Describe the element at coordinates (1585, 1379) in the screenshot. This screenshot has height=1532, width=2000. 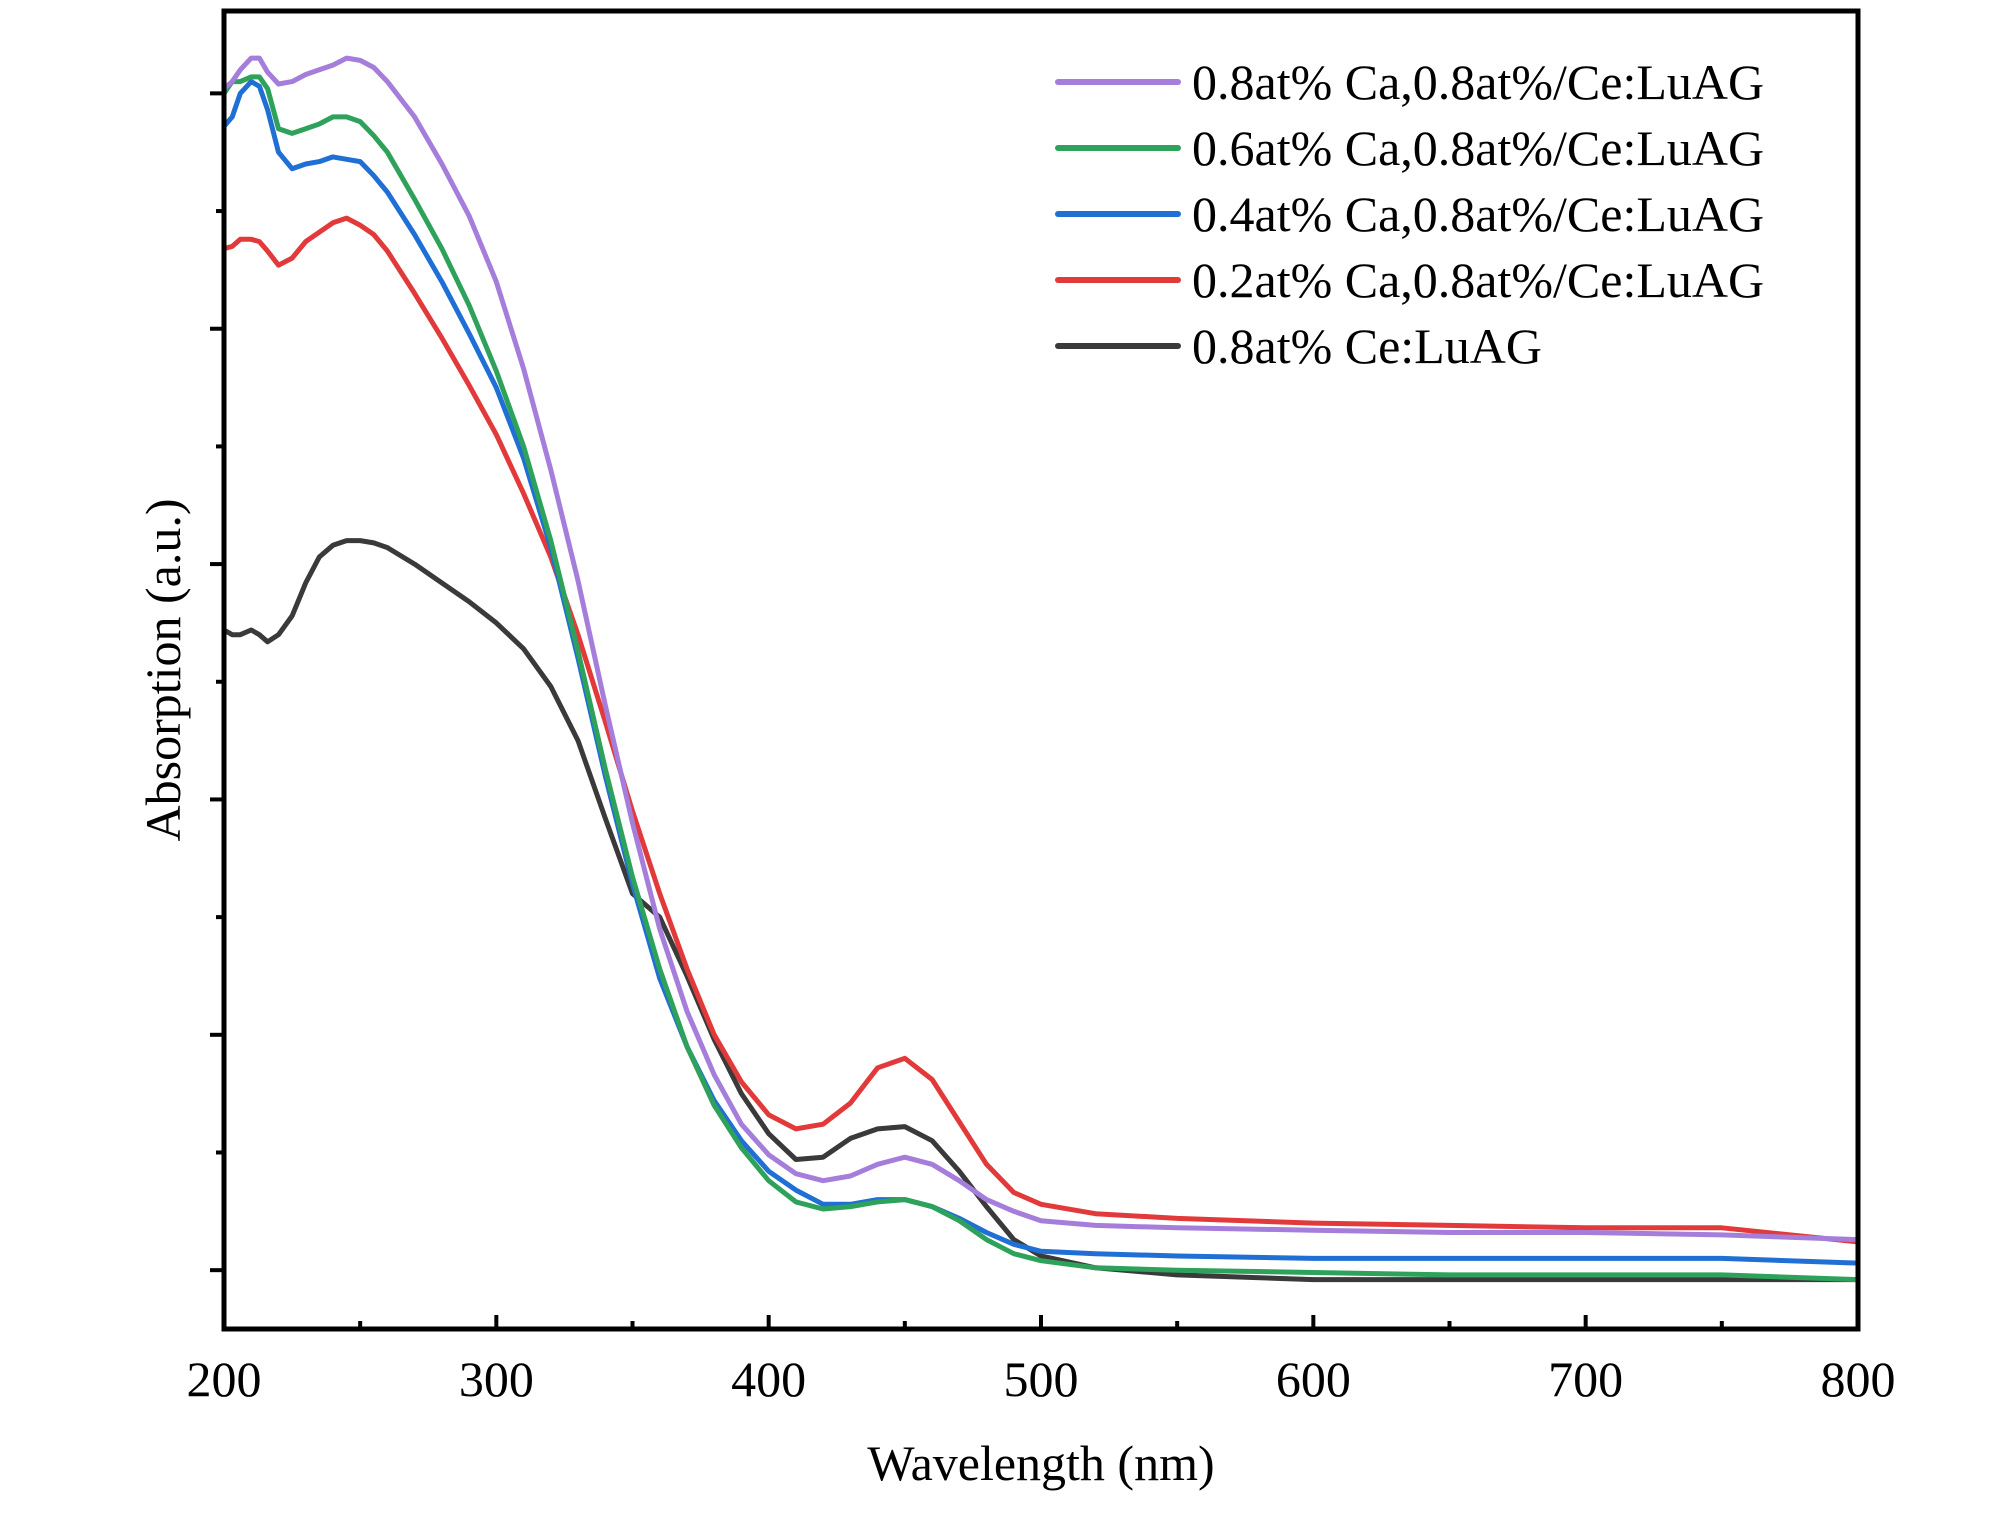
I see `x-tick-label: 700` at that location.